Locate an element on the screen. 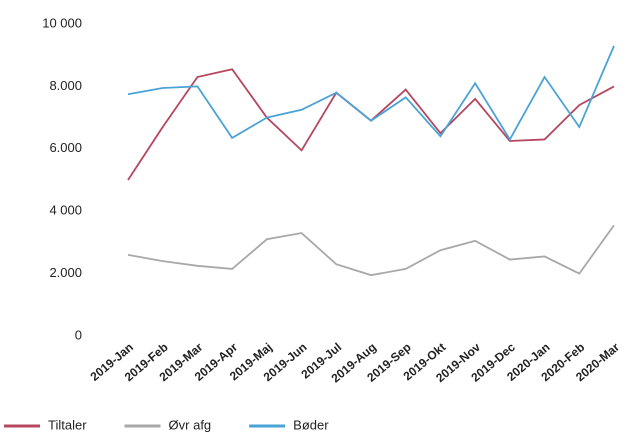 This screenshot has height=437, width=625. legend-label: Tiltaler is located at coordinates (67, 424).